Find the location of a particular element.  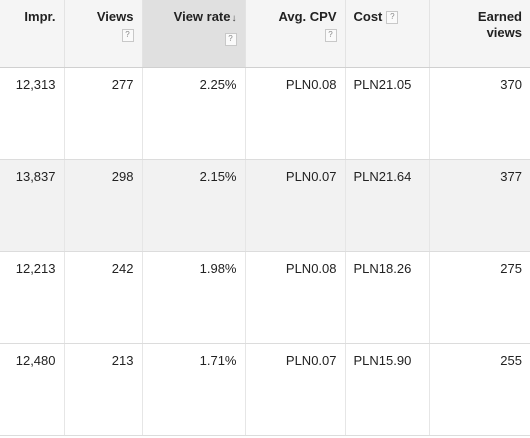

cell-views: 277 is located at coordinates (103, 113).